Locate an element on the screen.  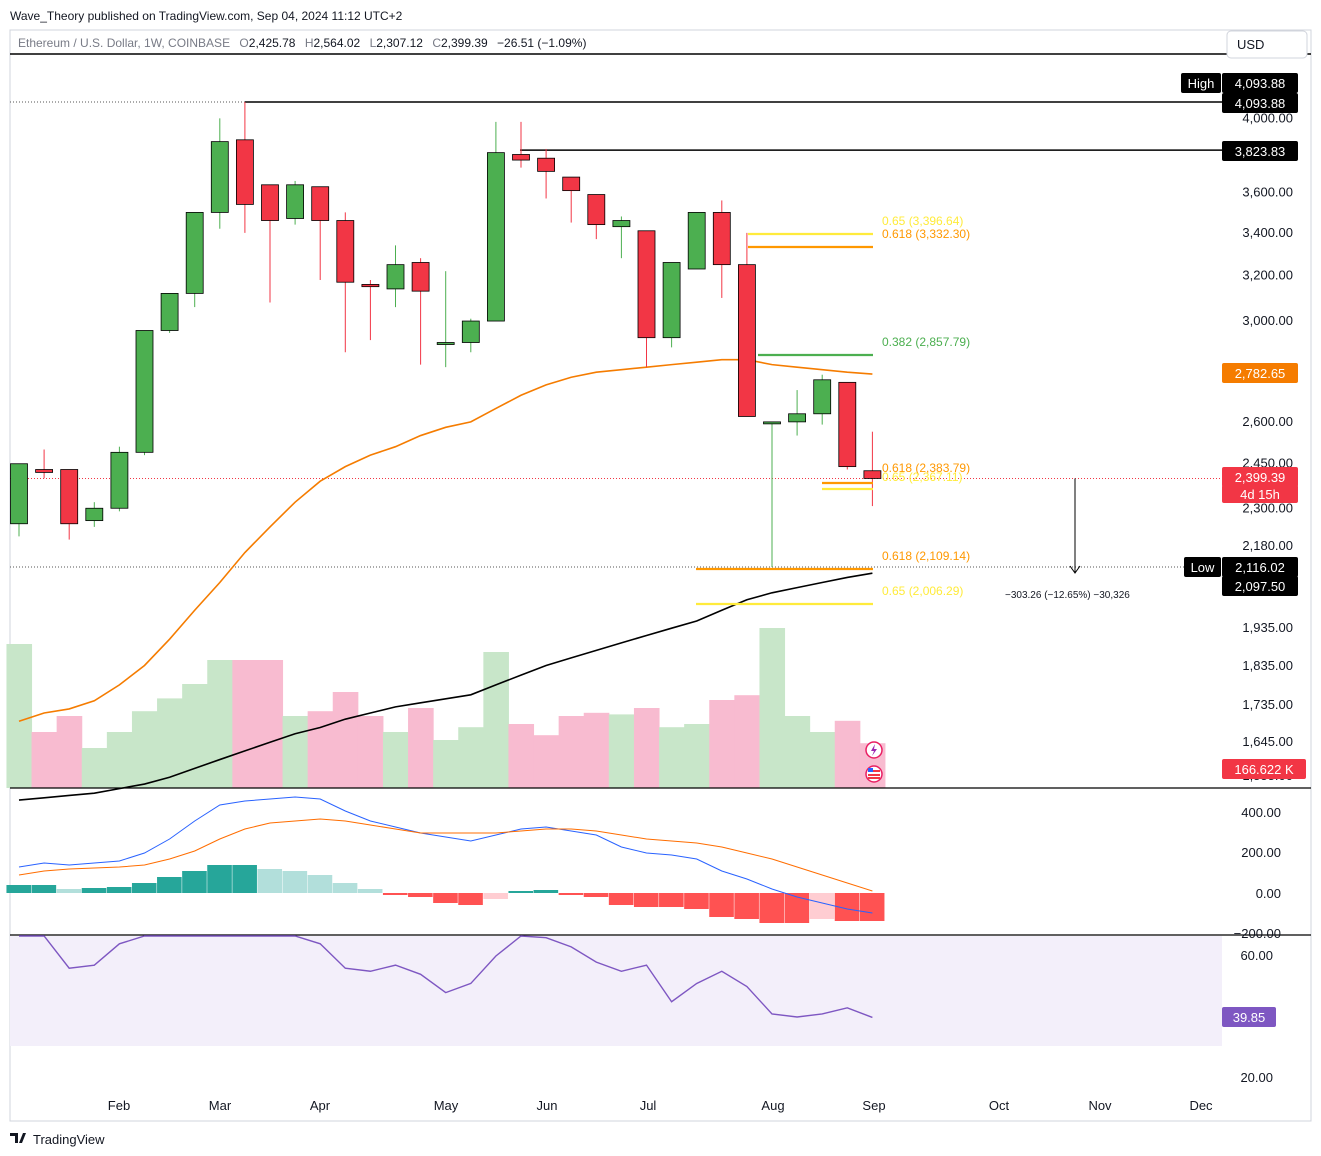
lightning-icon is located at coordinates (874, 750).